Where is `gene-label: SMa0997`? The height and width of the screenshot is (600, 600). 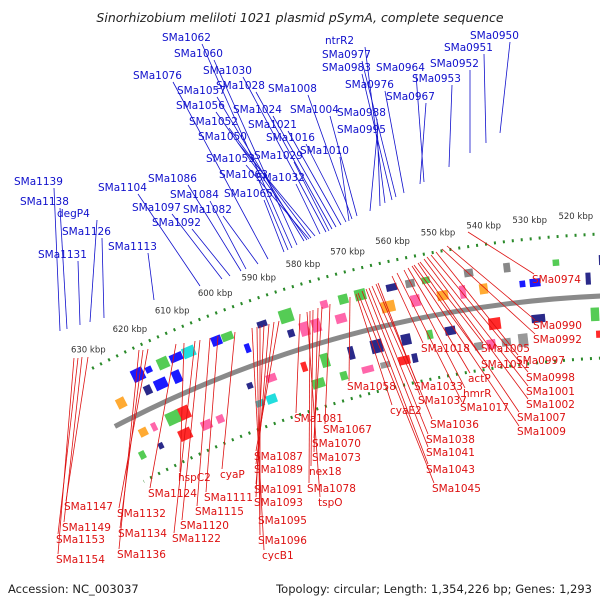
gene-label: SMa0997 is located at coordinates (500, 309).